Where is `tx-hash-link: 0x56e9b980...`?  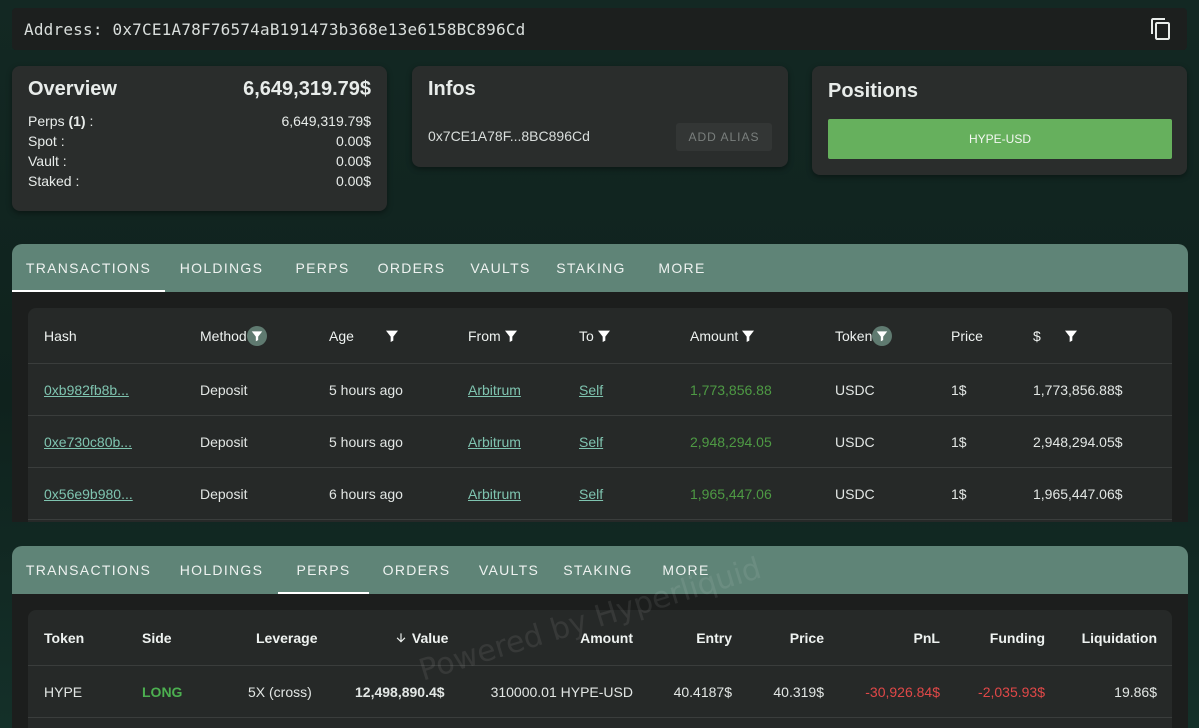 tx-hash-link: 0x56e9b980... is located at coordinates (88, 493).